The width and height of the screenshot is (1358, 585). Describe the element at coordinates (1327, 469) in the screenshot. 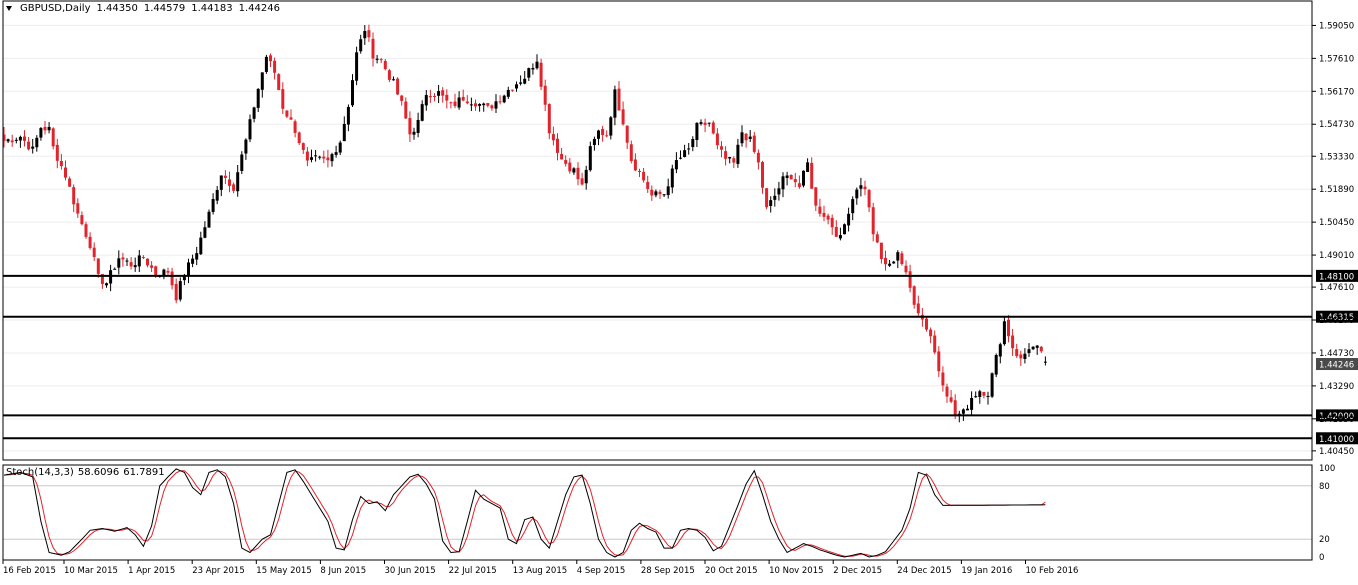

I see `stoch-level-label: 100` at that location.